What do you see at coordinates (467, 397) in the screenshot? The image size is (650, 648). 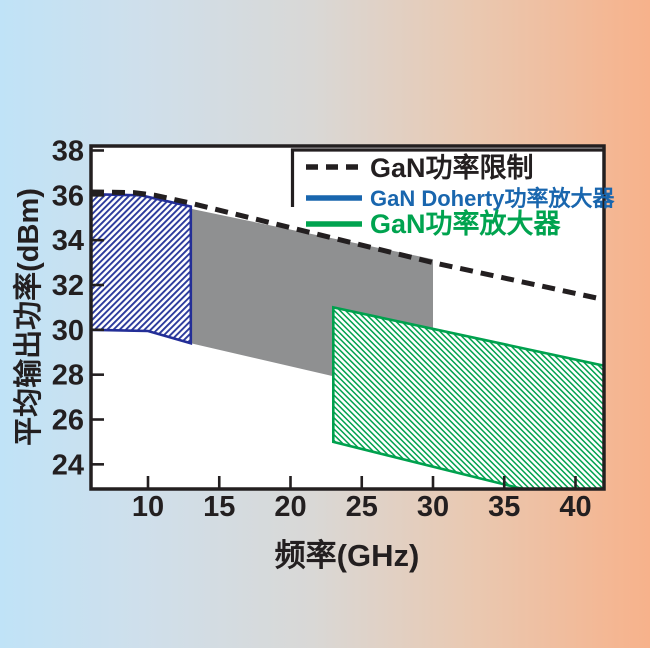 I see `gan-pa-region` at bounding box center [467, 397].